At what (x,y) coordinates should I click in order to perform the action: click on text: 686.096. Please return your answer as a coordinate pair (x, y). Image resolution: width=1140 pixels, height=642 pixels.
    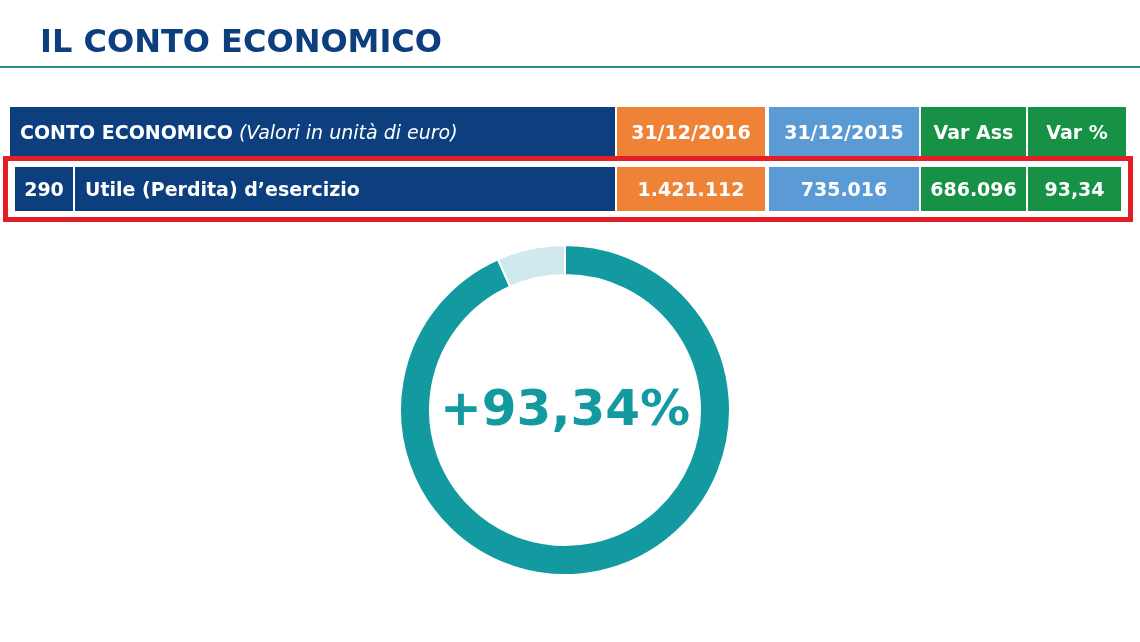
    Looking at the image, I should click on (973, 189).